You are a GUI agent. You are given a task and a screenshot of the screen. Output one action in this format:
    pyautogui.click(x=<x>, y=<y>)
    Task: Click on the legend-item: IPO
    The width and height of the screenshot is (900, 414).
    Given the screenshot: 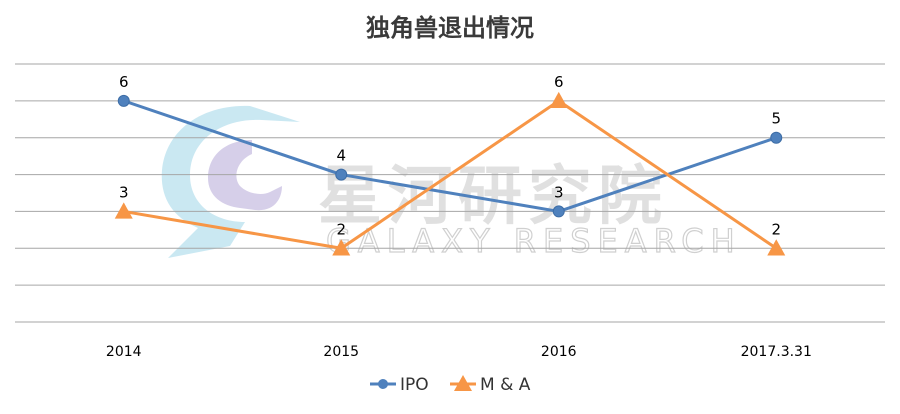 What is the action you would take?
    pyautogui.click(x=399, y=385)
    